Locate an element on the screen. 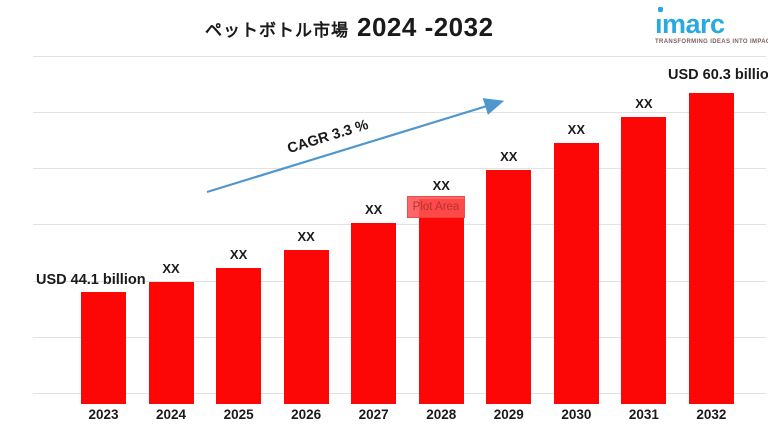 The image size is (768, 430). imarc-logo-tagline: TRANSFORMING IDEAS INTO IMPACT is located at coordinates (711, 42).